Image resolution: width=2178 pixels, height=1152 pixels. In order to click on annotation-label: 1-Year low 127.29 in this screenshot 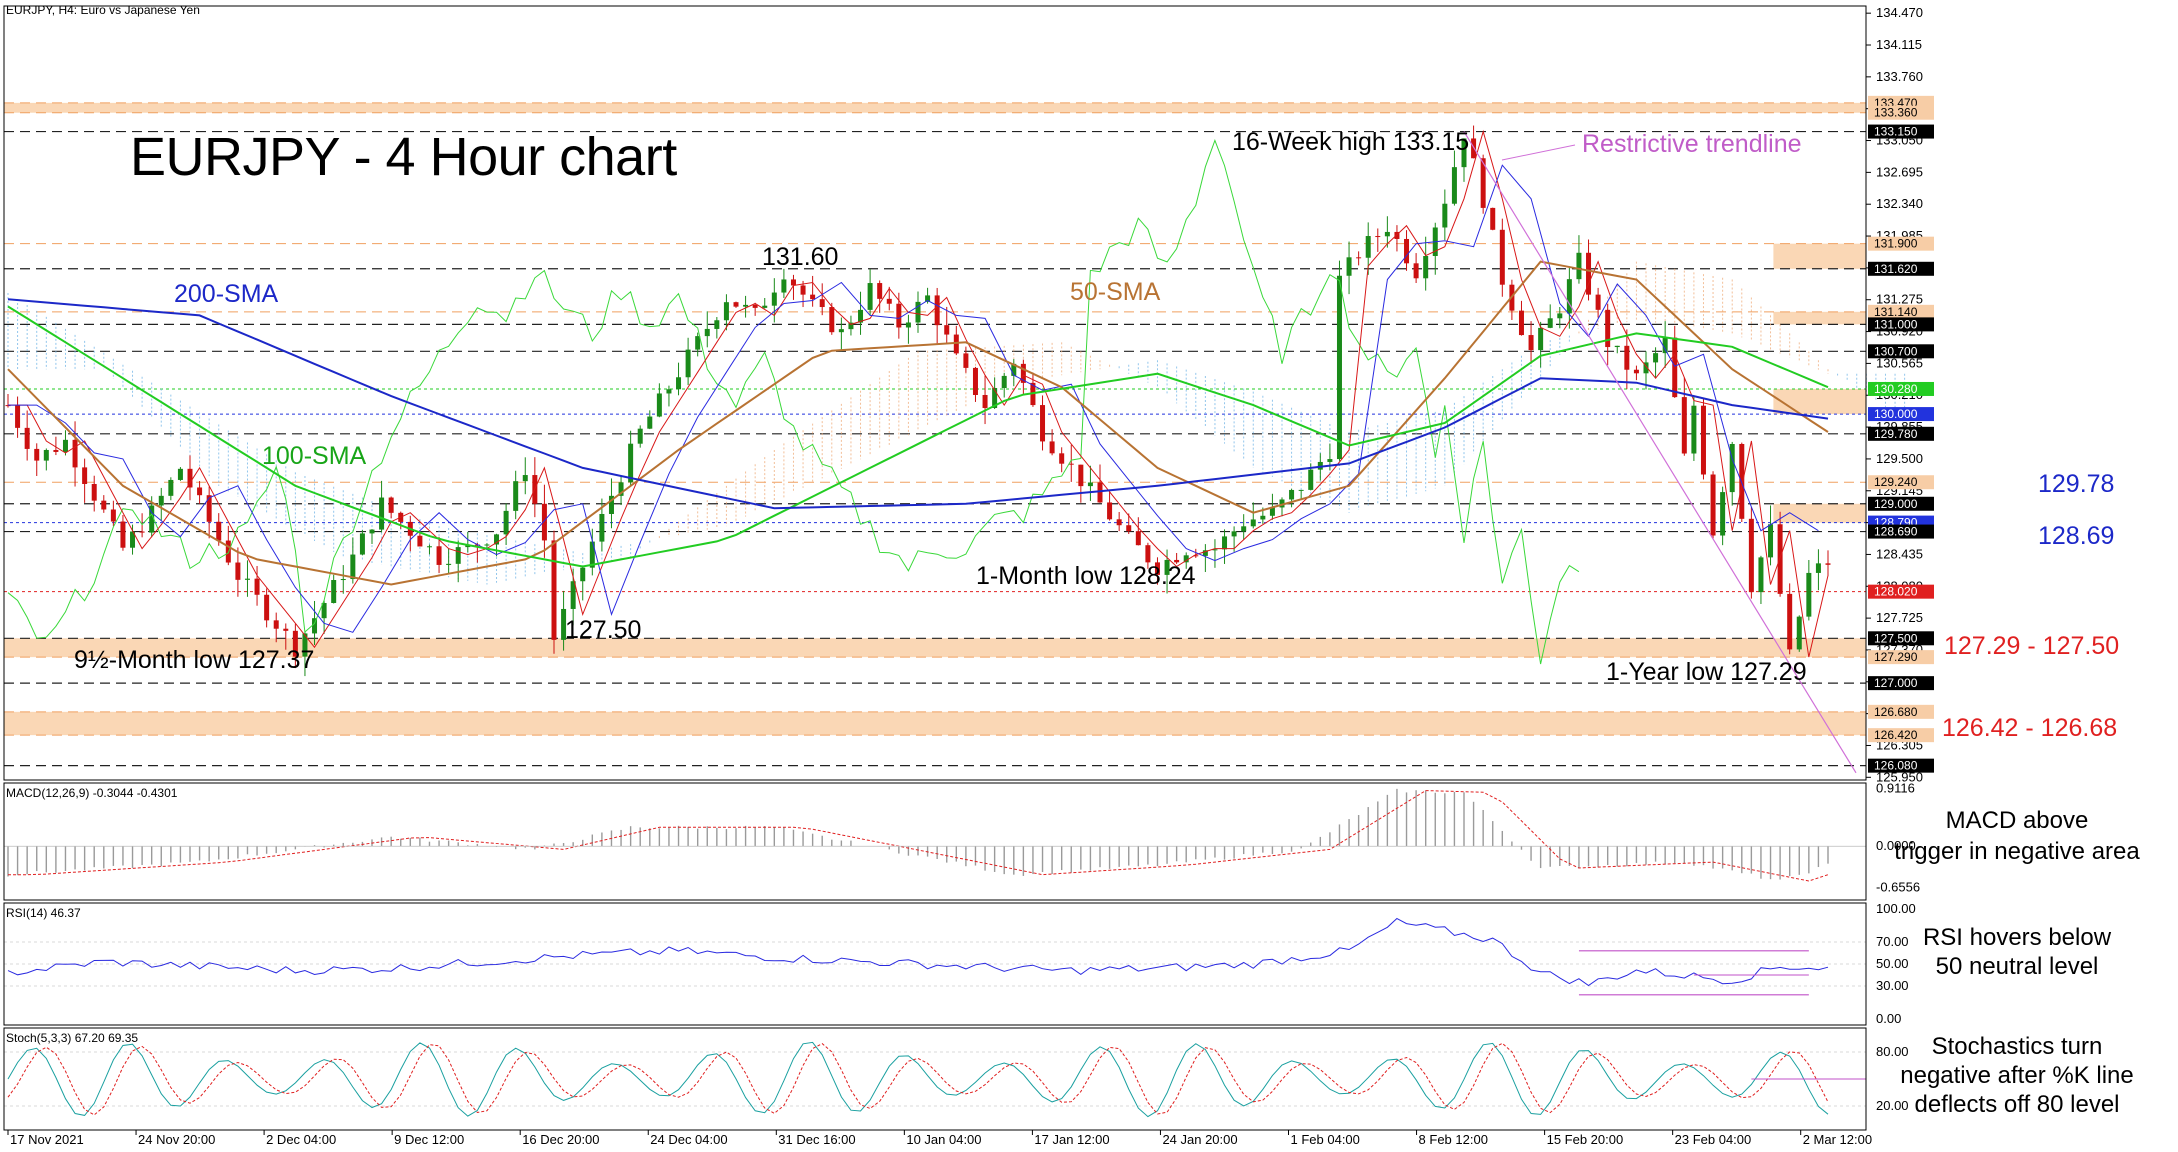, I will do `click(1706, 672)`.